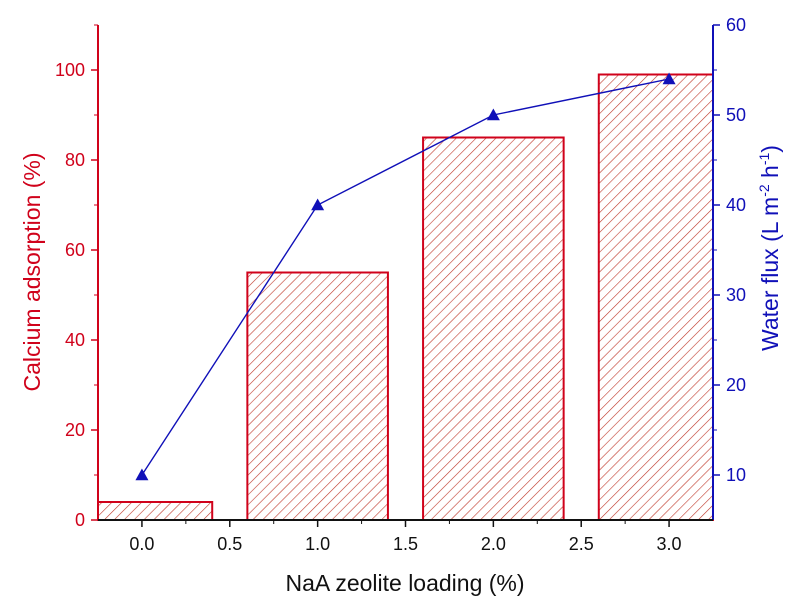 This screenshot has width=791, height=598. I want to click on right-tick-label-2: 30, so click(736, 295).